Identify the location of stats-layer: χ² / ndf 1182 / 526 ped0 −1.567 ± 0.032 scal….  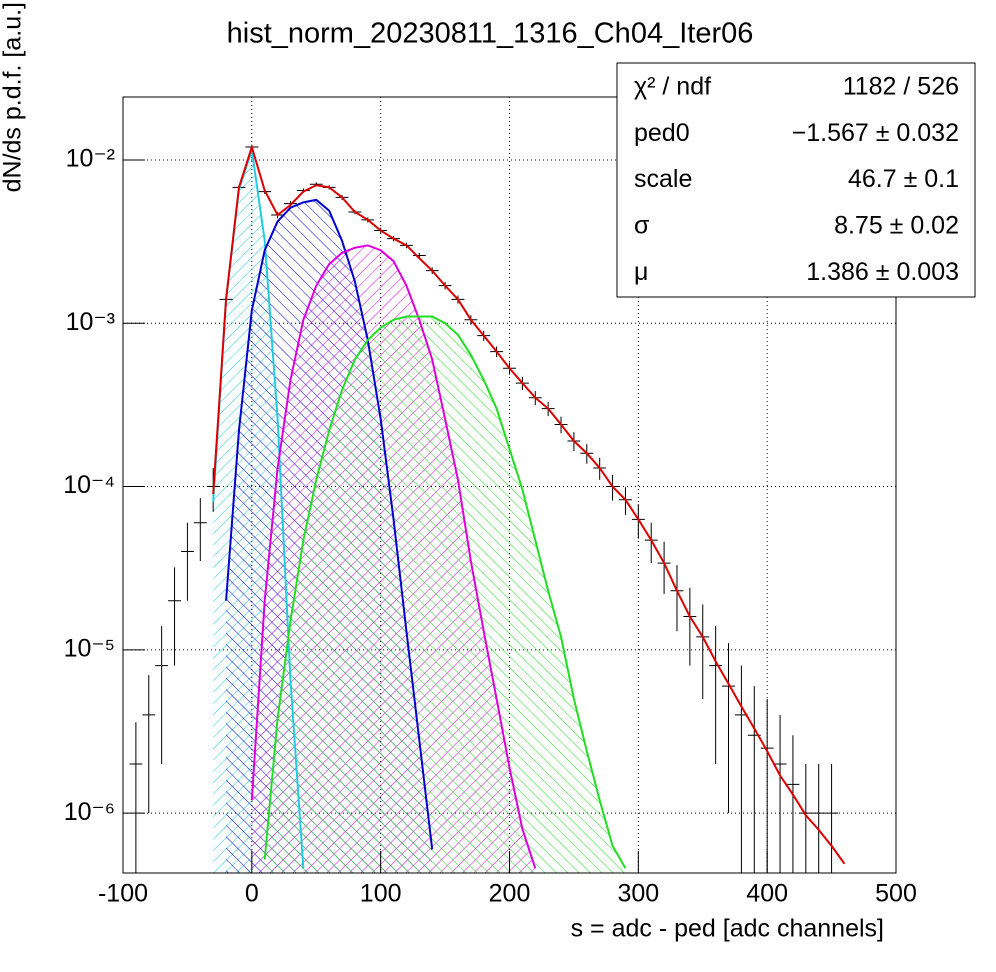
(796, 179).